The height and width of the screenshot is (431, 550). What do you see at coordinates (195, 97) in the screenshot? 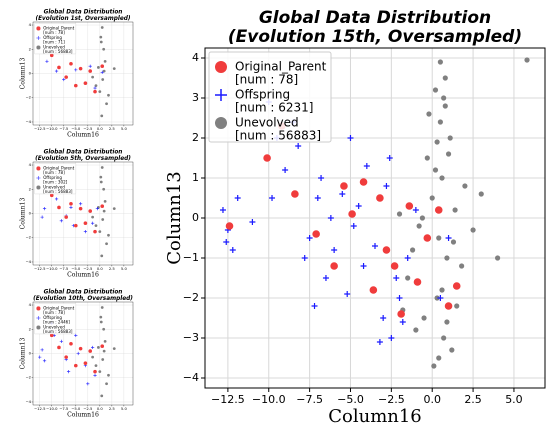
I see `y-tick-label: 3` at bounding box center [195, 97].